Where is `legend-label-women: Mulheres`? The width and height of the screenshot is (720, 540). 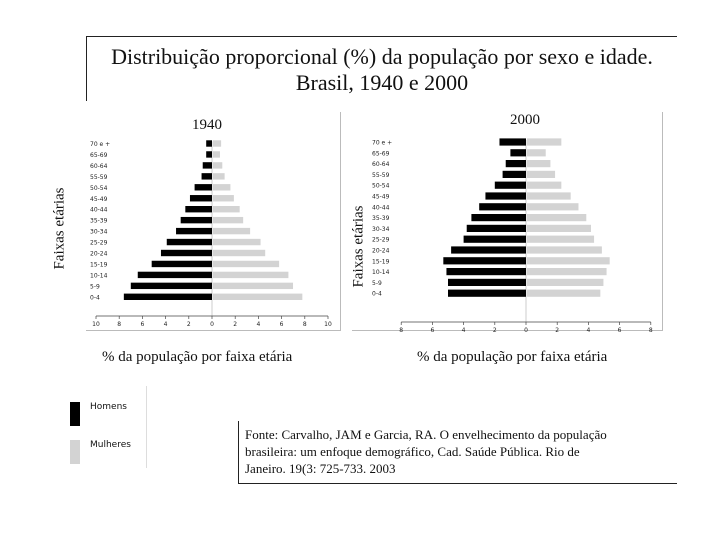
legend-label-women: Mulheres is located at coordinates (110, 445).